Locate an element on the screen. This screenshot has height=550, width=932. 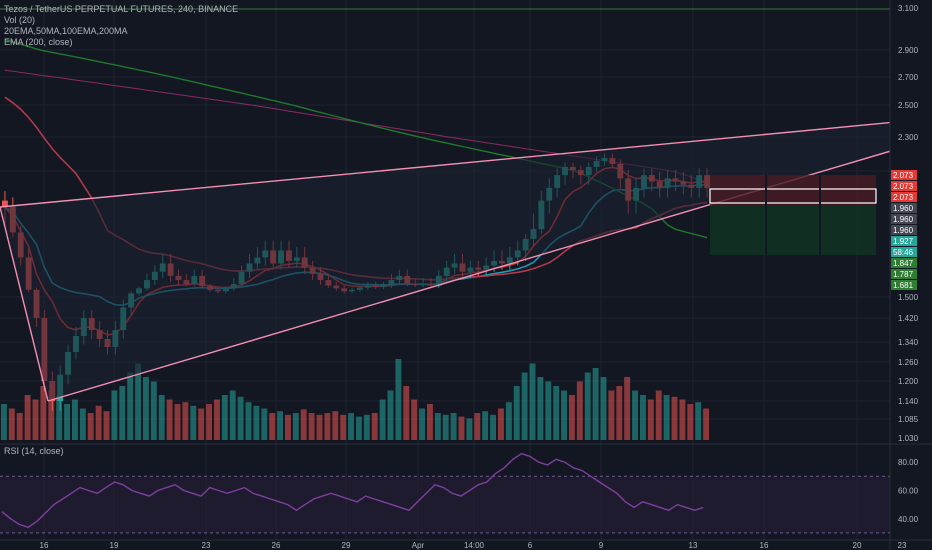
ema200-indicator-label: EMA (200, close) is located at coordinates (38, 42).